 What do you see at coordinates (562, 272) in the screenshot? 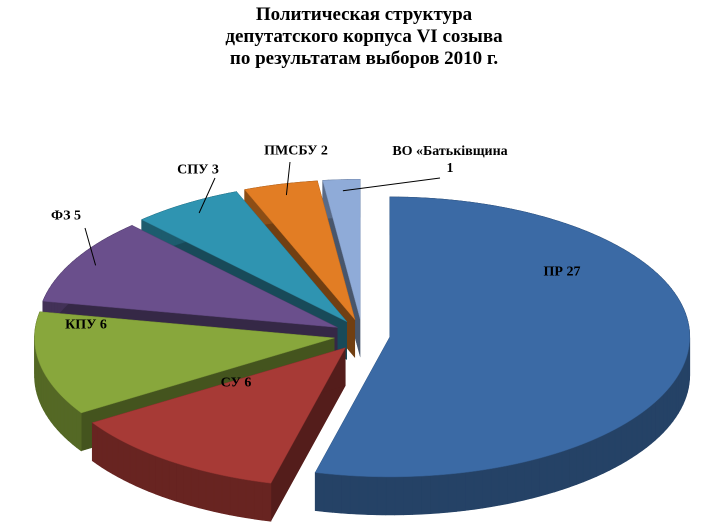
I see `data-label: ПР 27` at bounding box center [562, 272].